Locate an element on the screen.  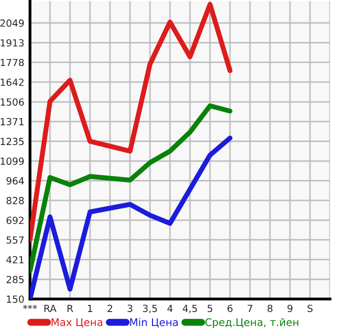
y-tick-label: 150 is located at coordinates (15, 299).